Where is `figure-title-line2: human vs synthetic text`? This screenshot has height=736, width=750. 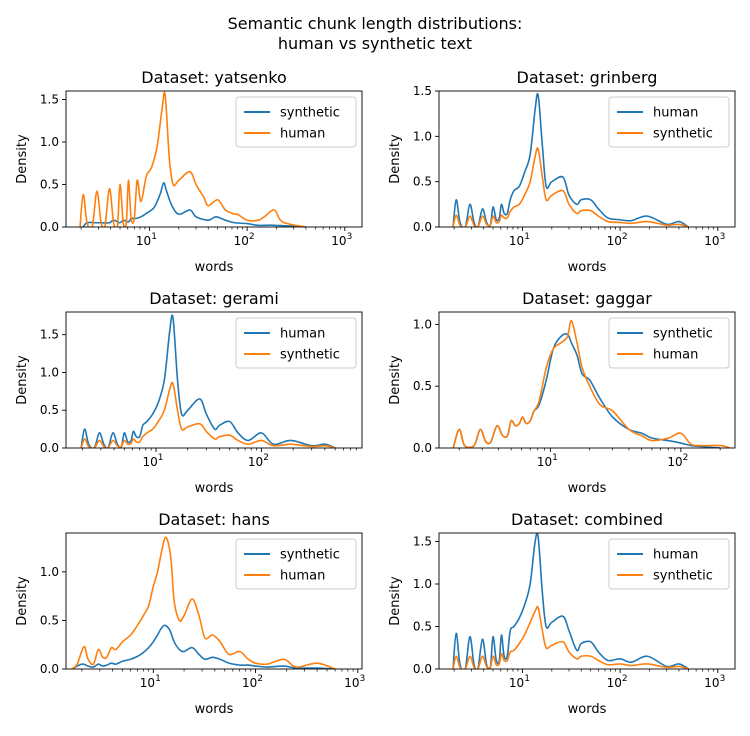
figure-title-line2: human vs synthetic text is located at coordinates (375, 43).